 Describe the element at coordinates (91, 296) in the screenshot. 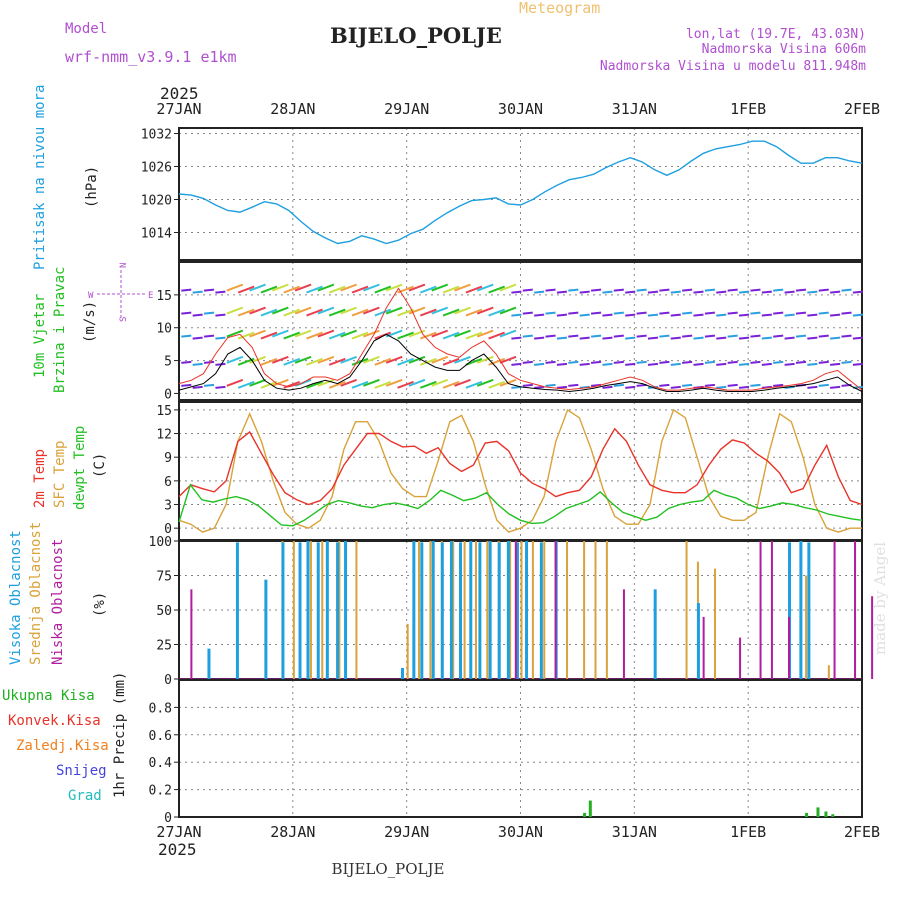

I see `svg-text: W` at that location.